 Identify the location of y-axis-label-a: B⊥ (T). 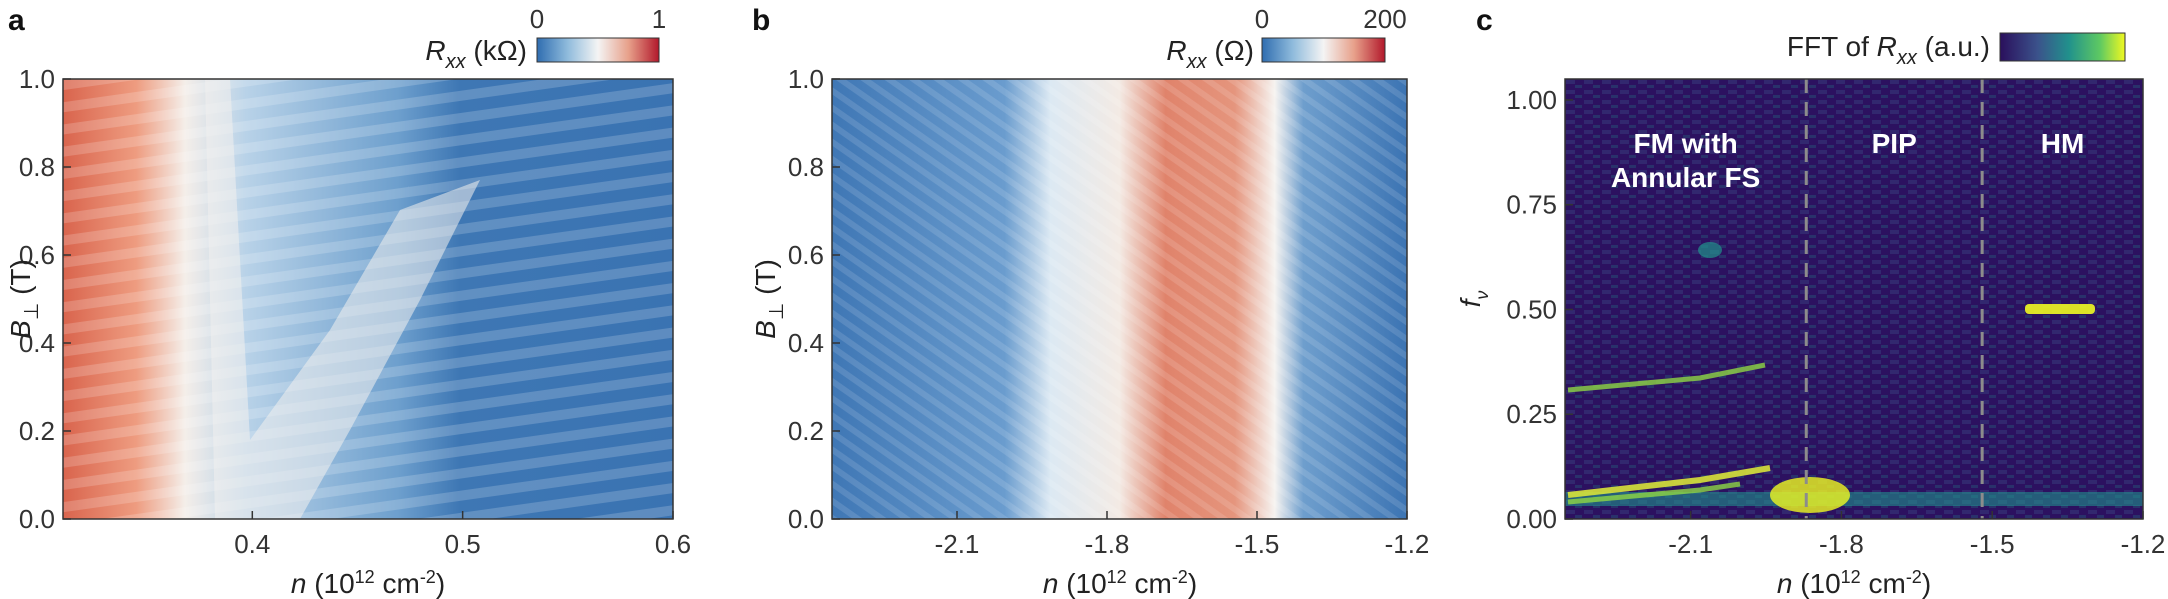
(24, 299).